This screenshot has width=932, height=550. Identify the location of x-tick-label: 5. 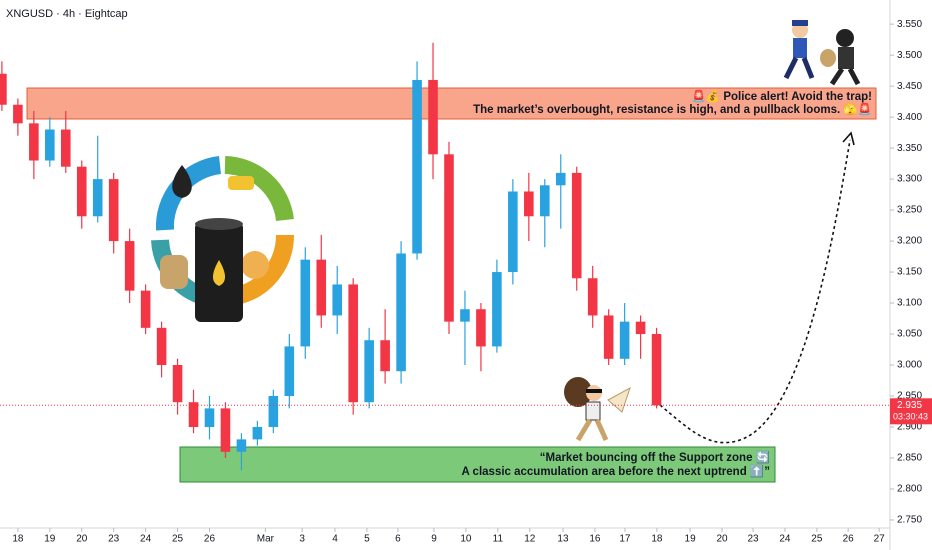
(367, 539).